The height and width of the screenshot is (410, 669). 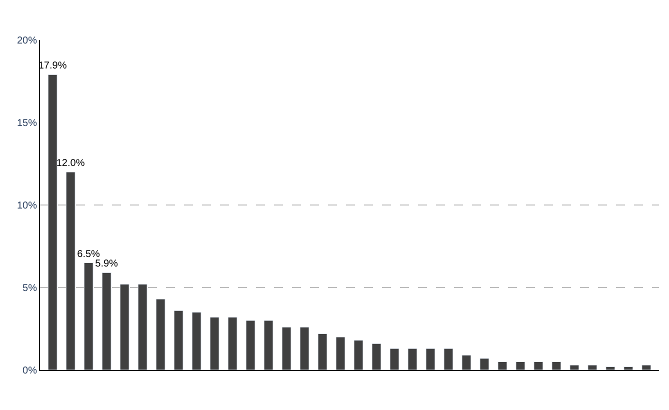 What do you see at coordinates (30, 288) in the screenshot?
I see `y-tick-label: 5%` at bounding box center [30, 288].